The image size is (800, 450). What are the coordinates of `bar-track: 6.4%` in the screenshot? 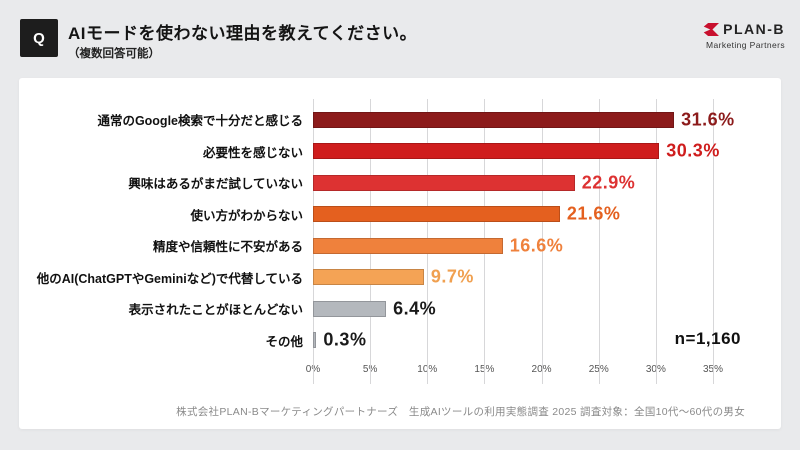 It's located at (527, 309).